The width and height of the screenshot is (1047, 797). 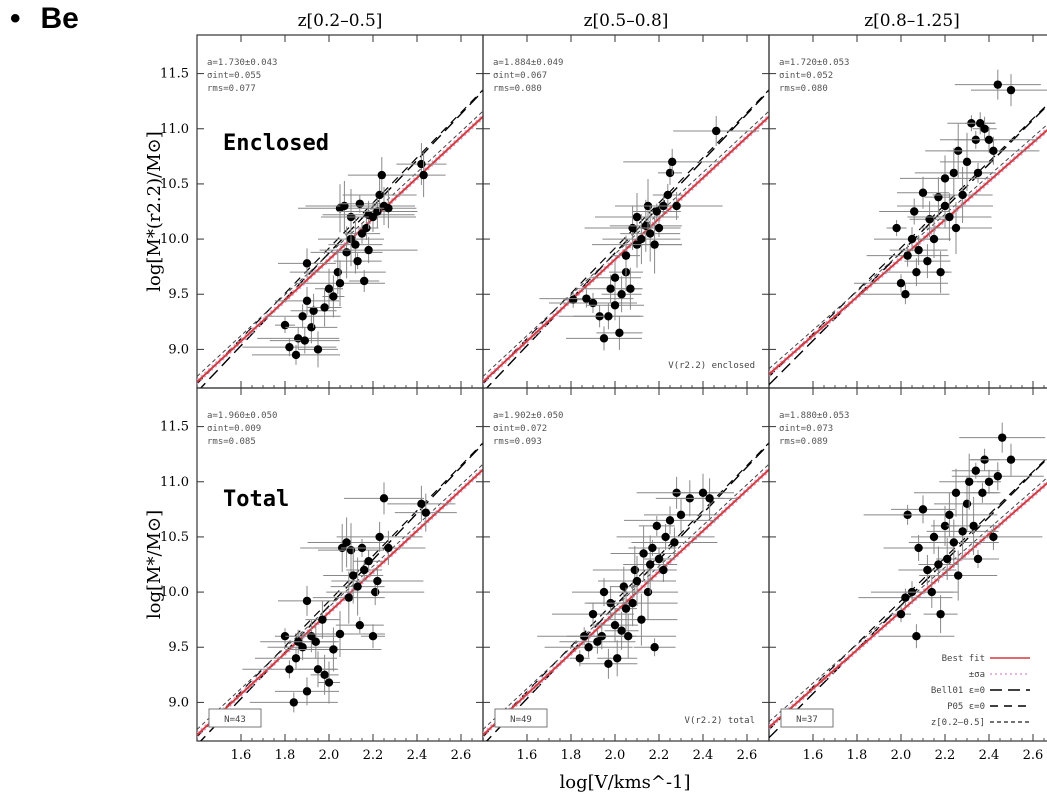 I want to click on y-tick-label: 10.5, so click(x=174, y=184).